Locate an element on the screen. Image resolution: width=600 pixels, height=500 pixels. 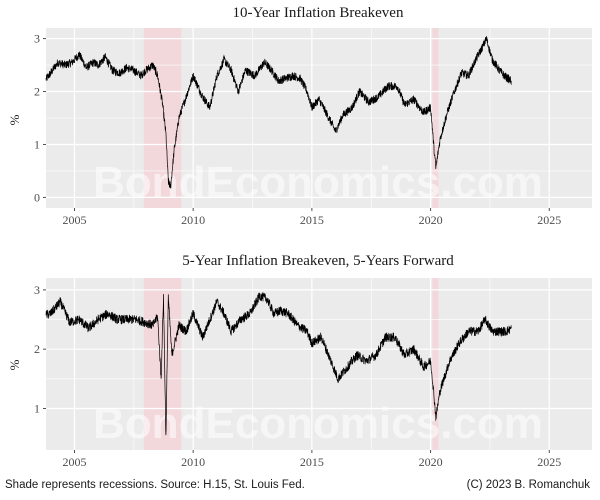
y-axis: 0 1 2 3 is located at coordinates (40, 118).